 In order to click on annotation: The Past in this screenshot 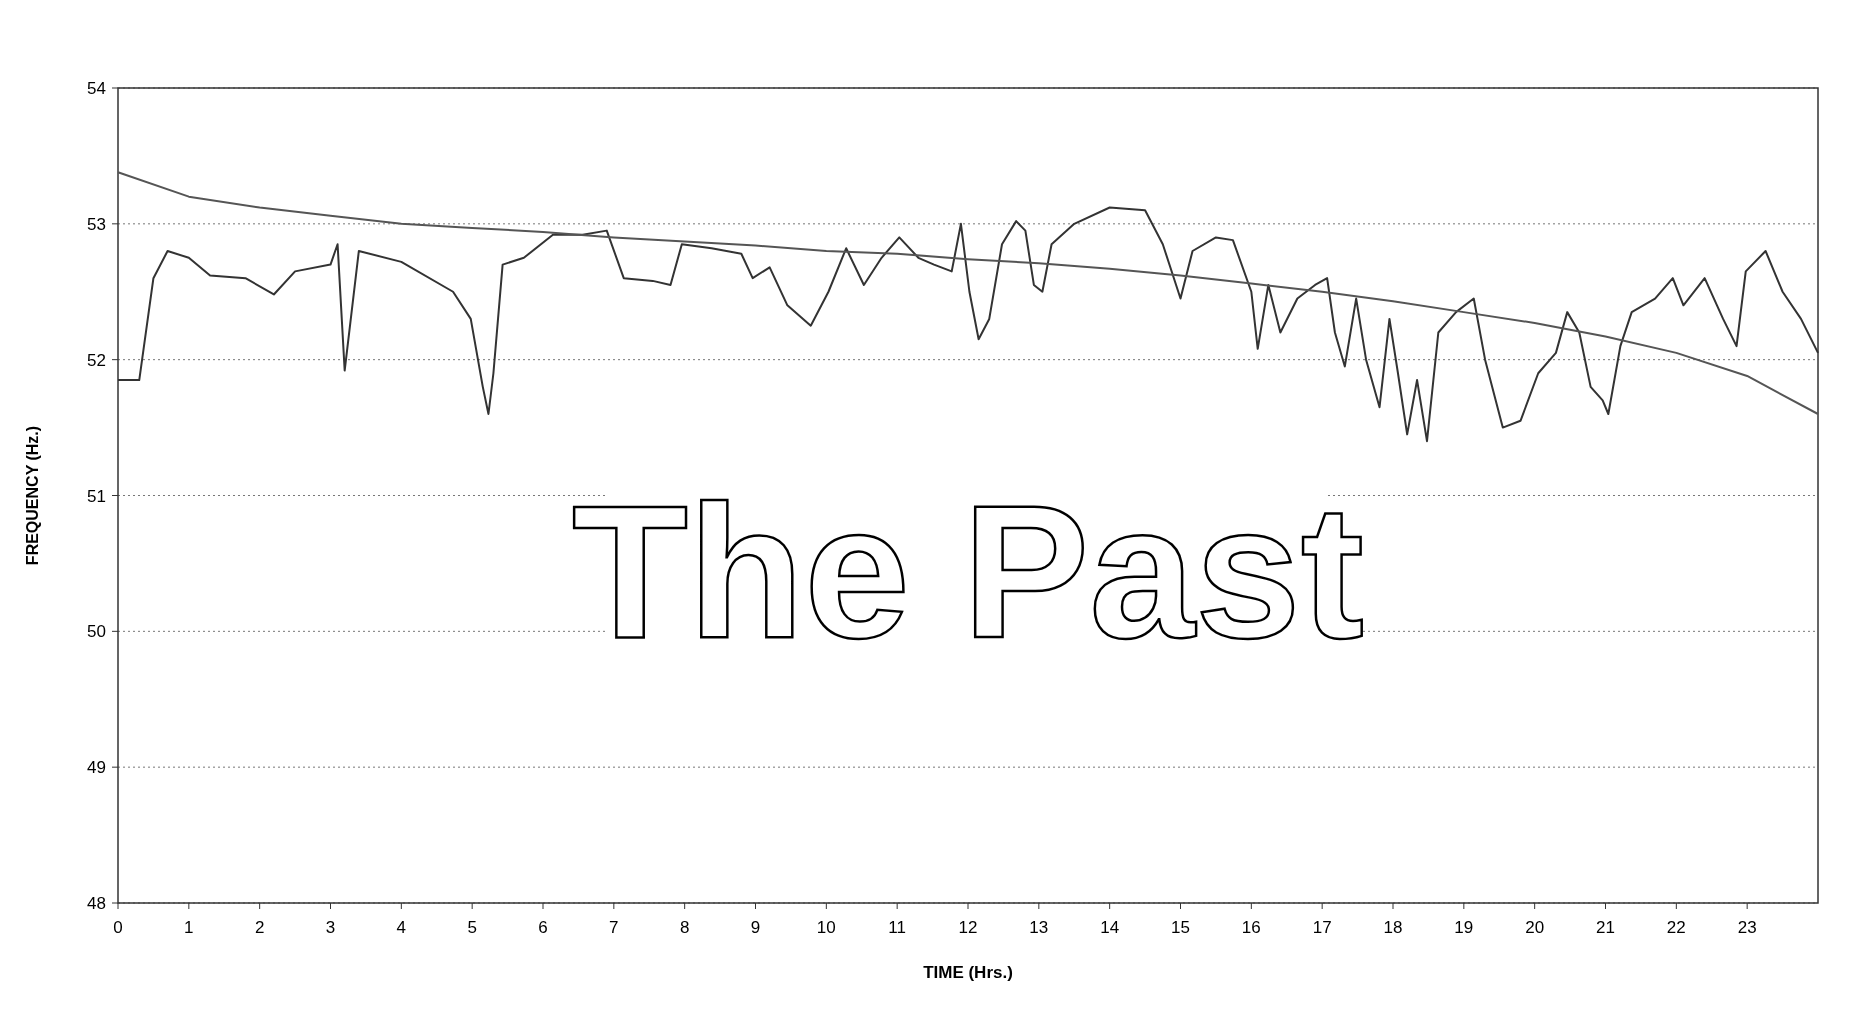, I will do `click(968, 571)`.